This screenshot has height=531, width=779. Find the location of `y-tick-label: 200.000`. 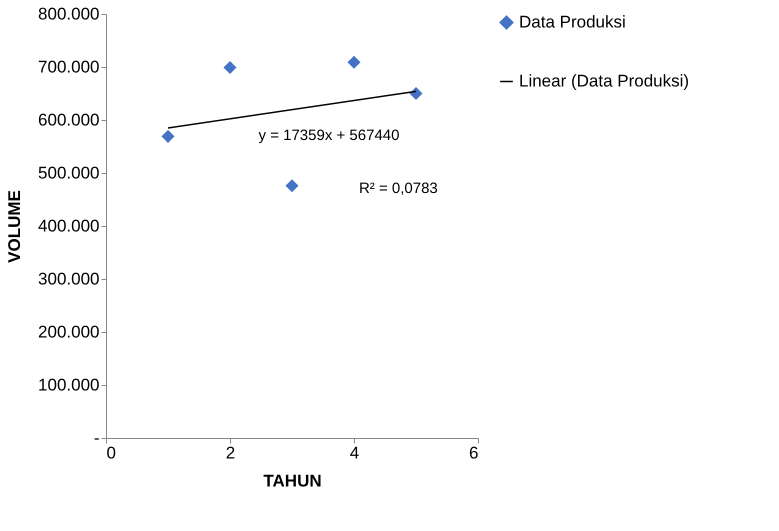

y-tick-label: 200.000 is located at coordinates (69, 332).